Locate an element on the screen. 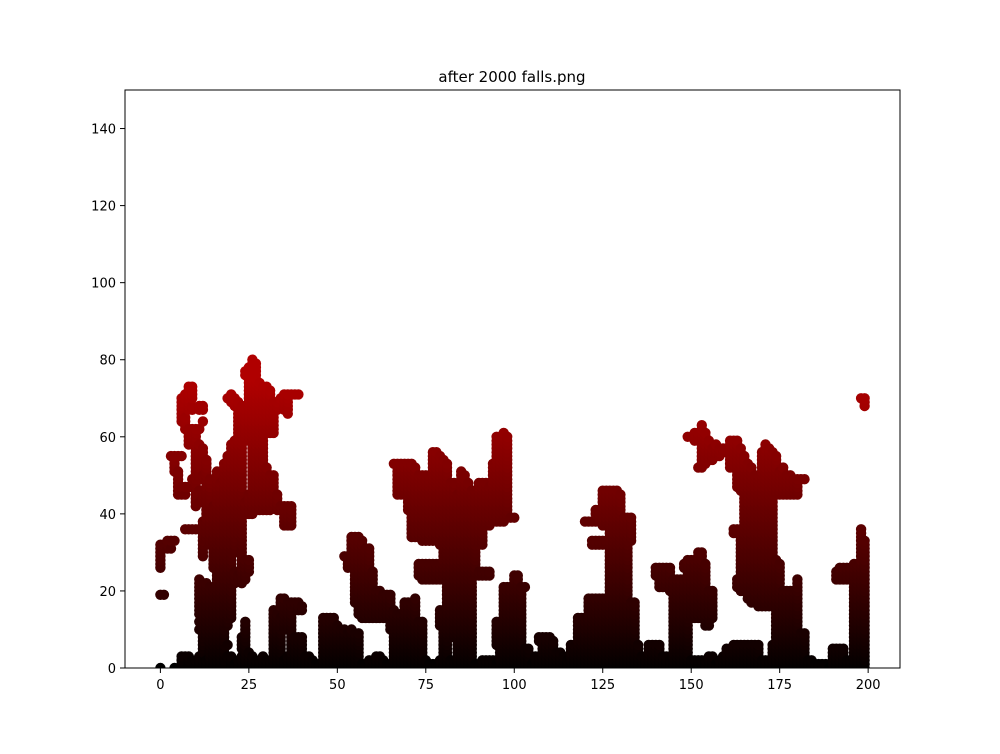  x-tick-label: 100 is located at coordinates (514, 685).